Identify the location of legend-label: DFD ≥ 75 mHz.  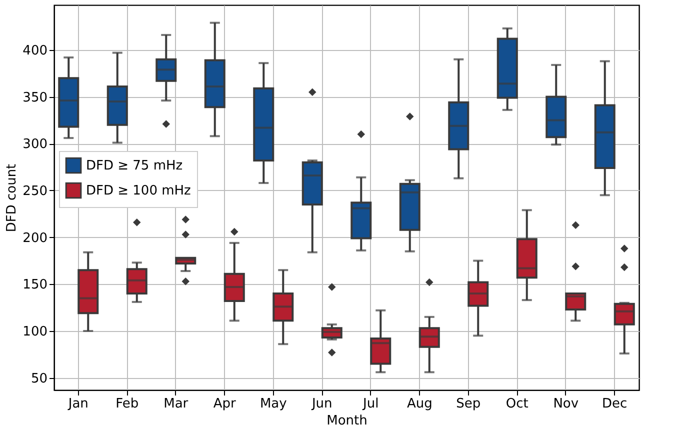
(134, 166).